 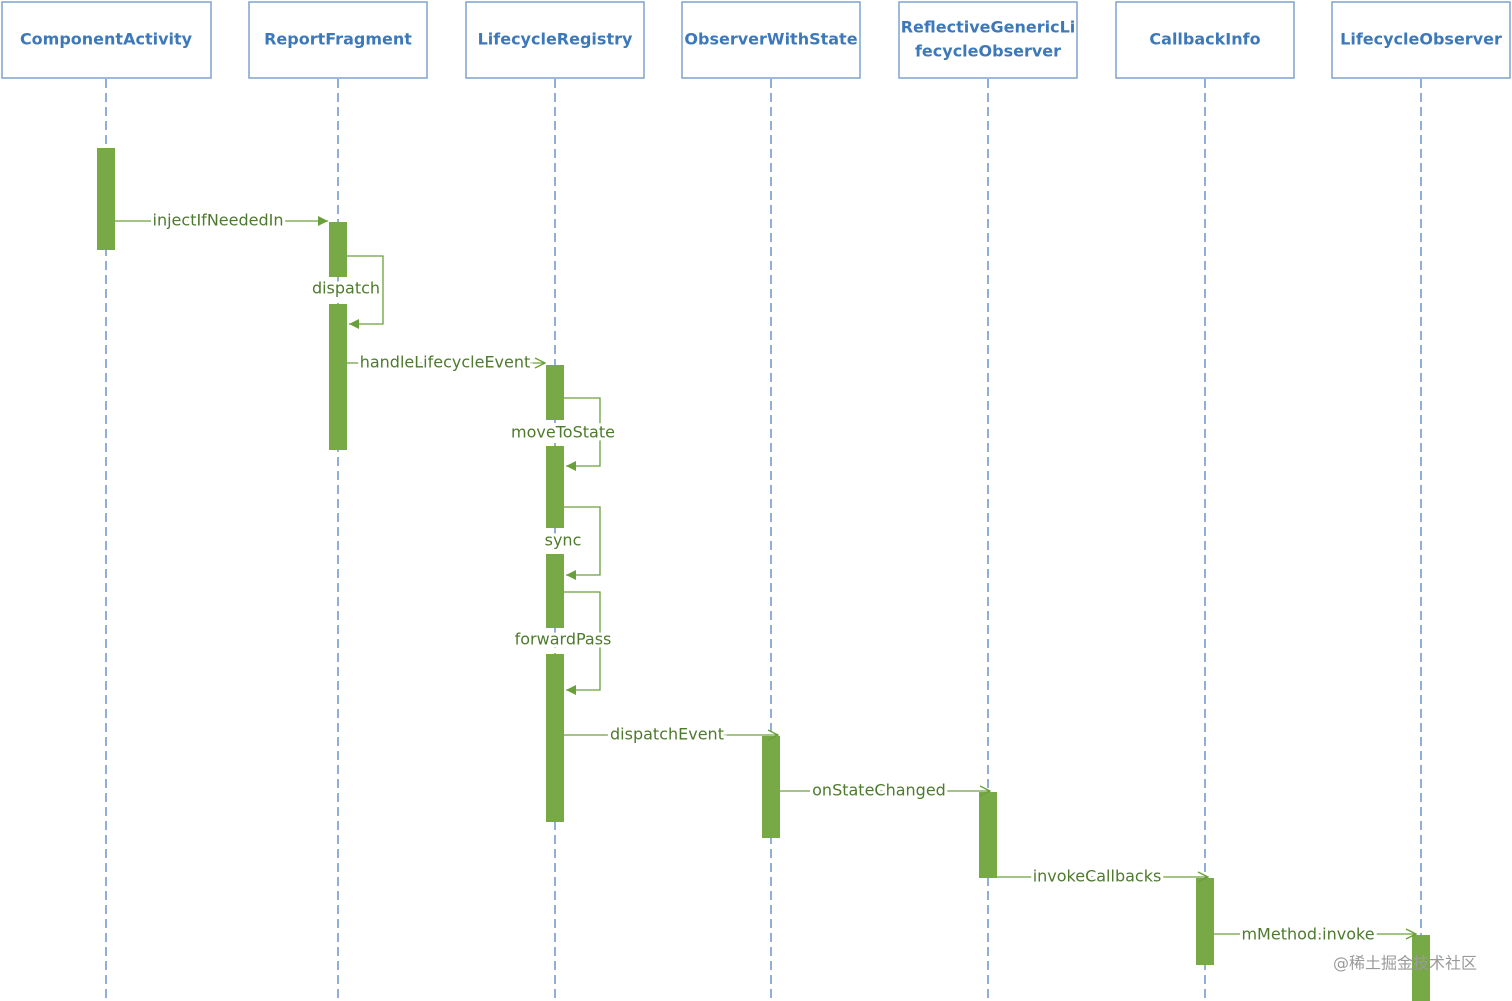 I want to click on participant-label: LifecycleRegistry, so click(x=555, y=39).